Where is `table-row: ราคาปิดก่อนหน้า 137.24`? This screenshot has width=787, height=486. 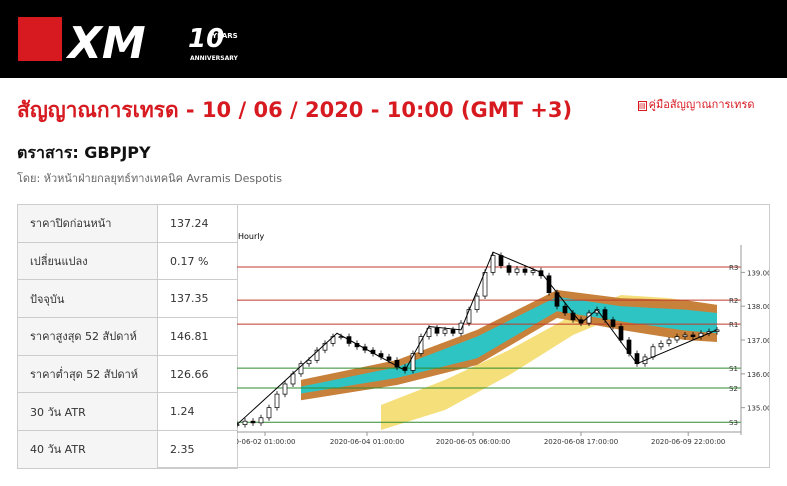
table-row: ราคาปิดก่อนหน้า 137.24 is located at coordinates (127, 223).